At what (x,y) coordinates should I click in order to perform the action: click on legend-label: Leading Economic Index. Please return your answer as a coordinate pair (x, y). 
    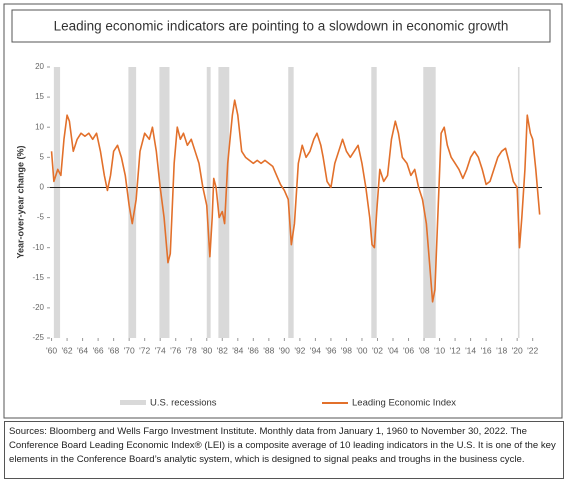
    Looking at the image, I should click on (404, 403).